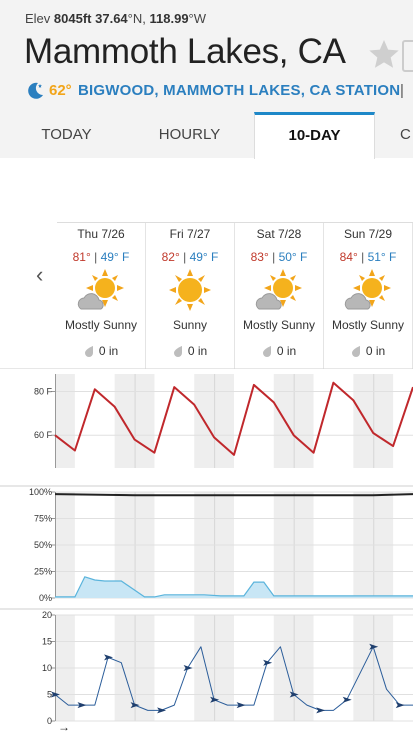 This screenshot has width=413, height=735. Describe the element at coordinates (35, 90) in the screenshot. I see `moon-icon` at that location.